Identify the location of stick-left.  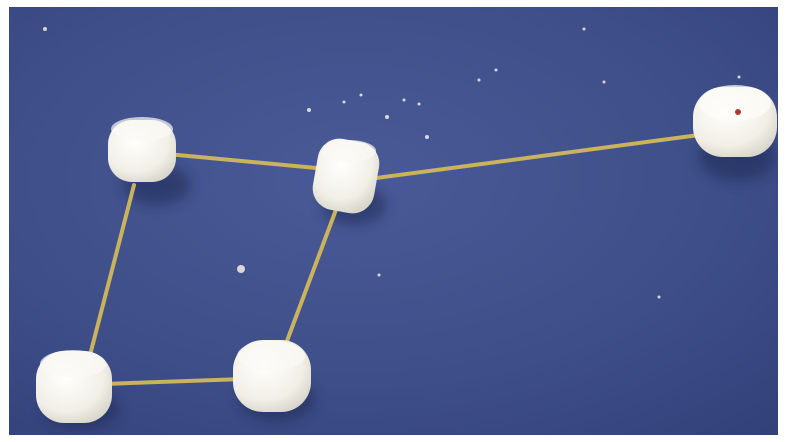
(111, 272).